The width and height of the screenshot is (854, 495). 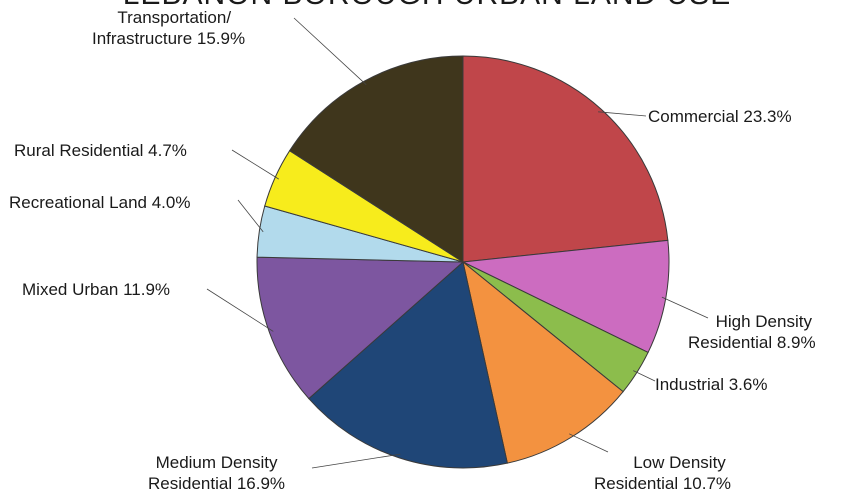 What do you see at coordinates (720, 116) in the screenshot?
I see `label-commercial: Commercial 23.3%` at bounding box center [720, 116].